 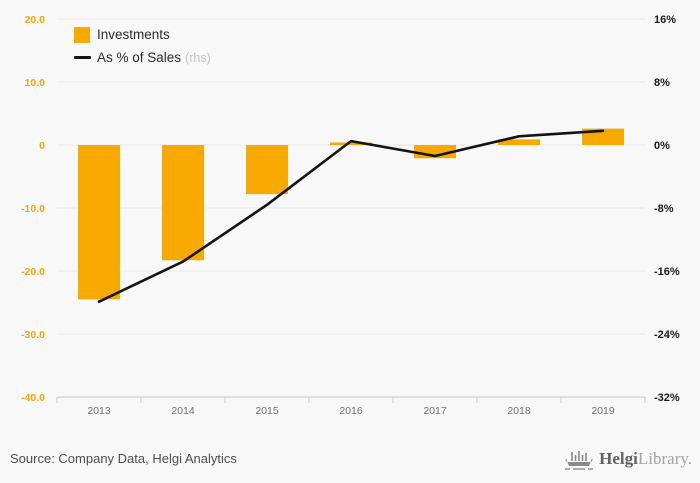 I want to click on right-axis-label: -8%, so click(x=664, y=209).